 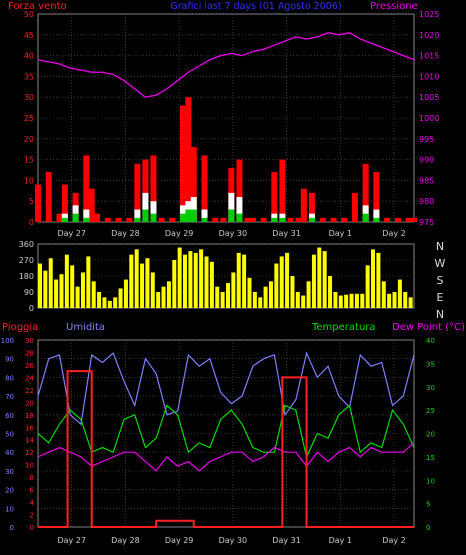 I want to click on rain-tick-label: 16, so click(x=29, y=428).